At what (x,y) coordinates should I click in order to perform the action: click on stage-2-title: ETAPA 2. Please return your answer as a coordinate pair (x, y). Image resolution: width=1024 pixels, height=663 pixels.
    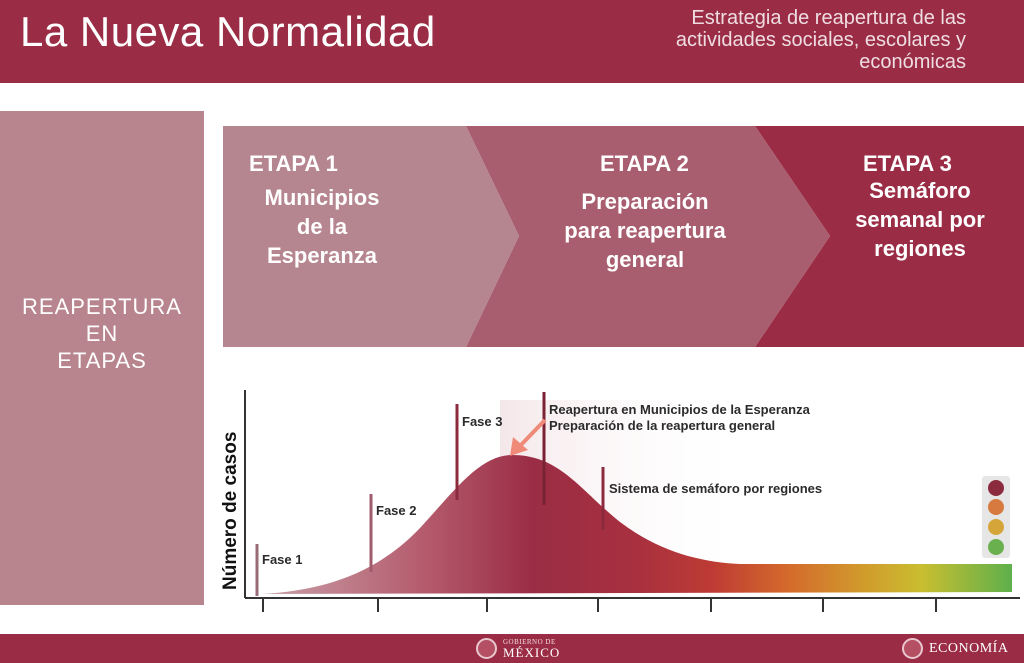
    Looking at the image, I should click on (644, 163).